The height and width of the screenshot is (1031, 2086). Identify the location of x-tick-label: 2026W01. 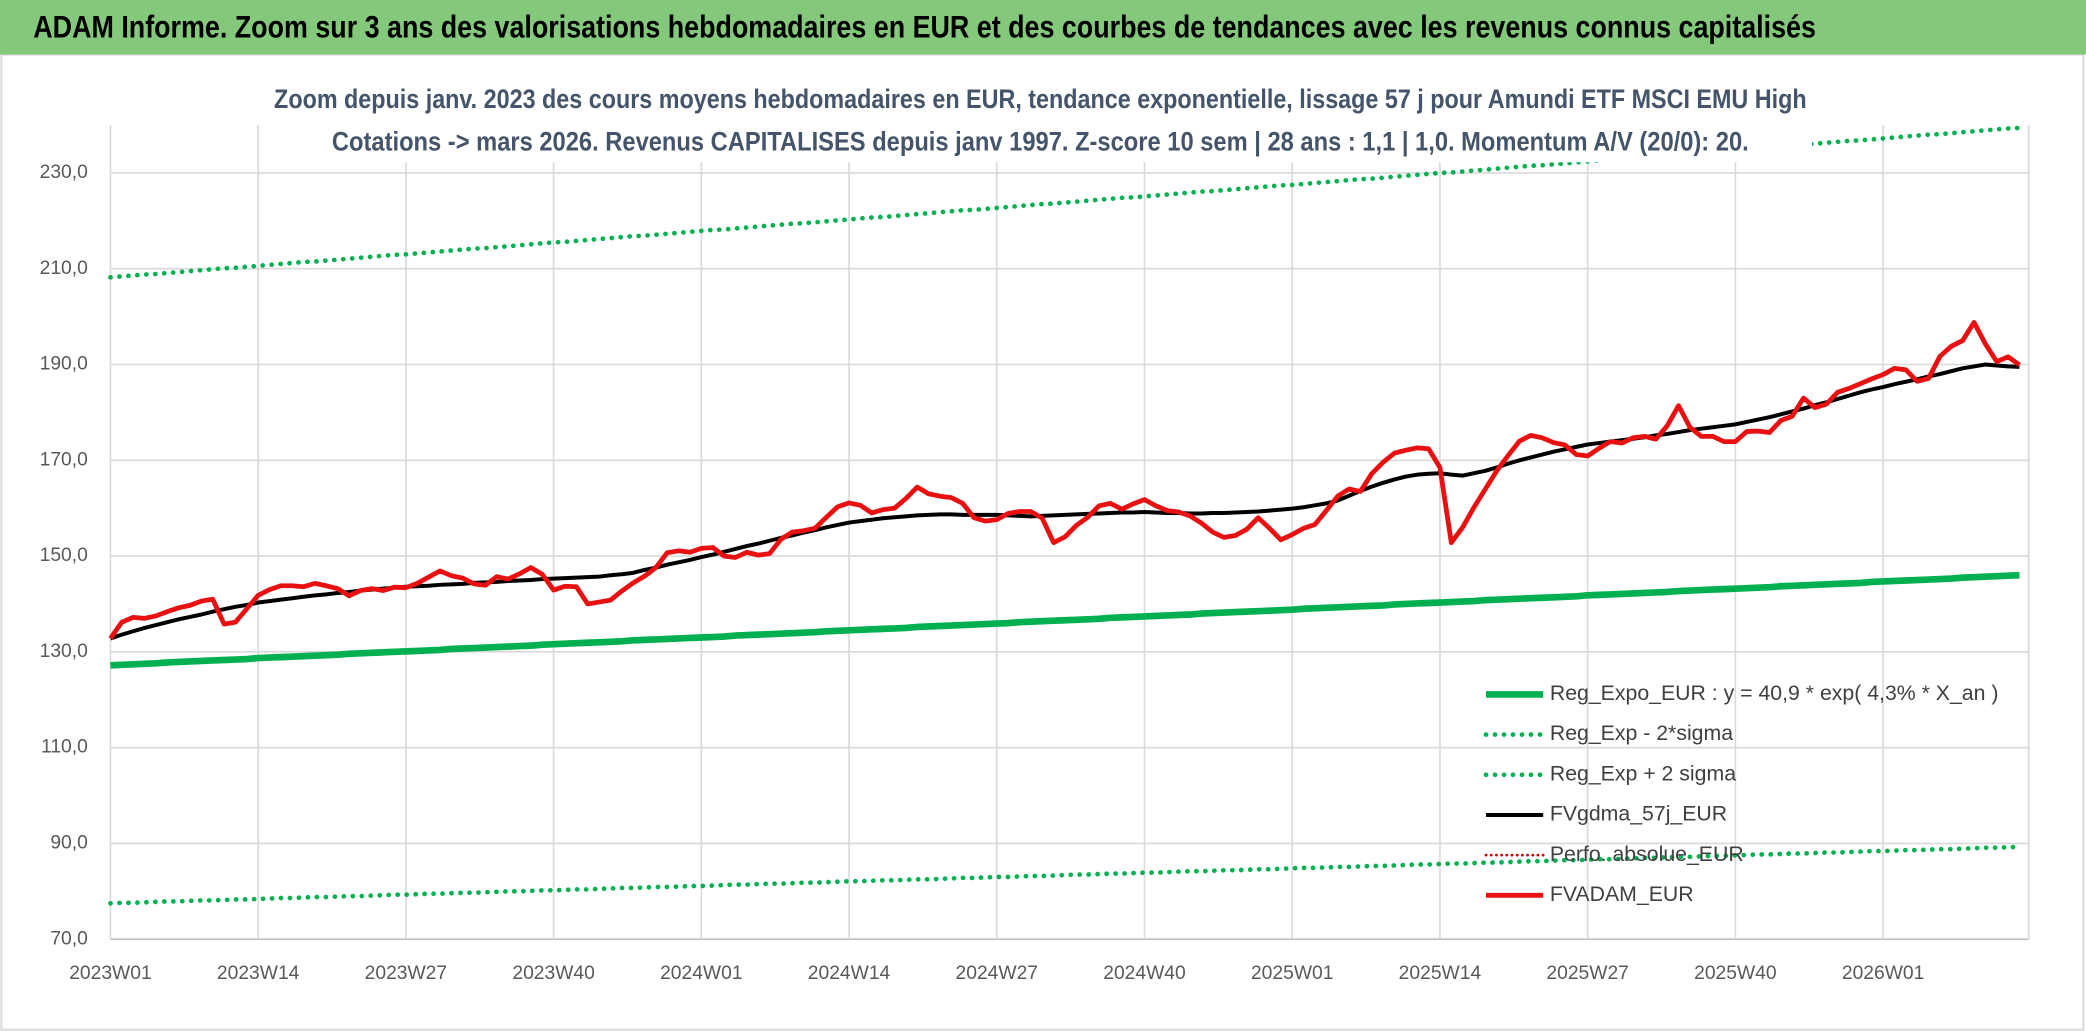
(1883, 973).